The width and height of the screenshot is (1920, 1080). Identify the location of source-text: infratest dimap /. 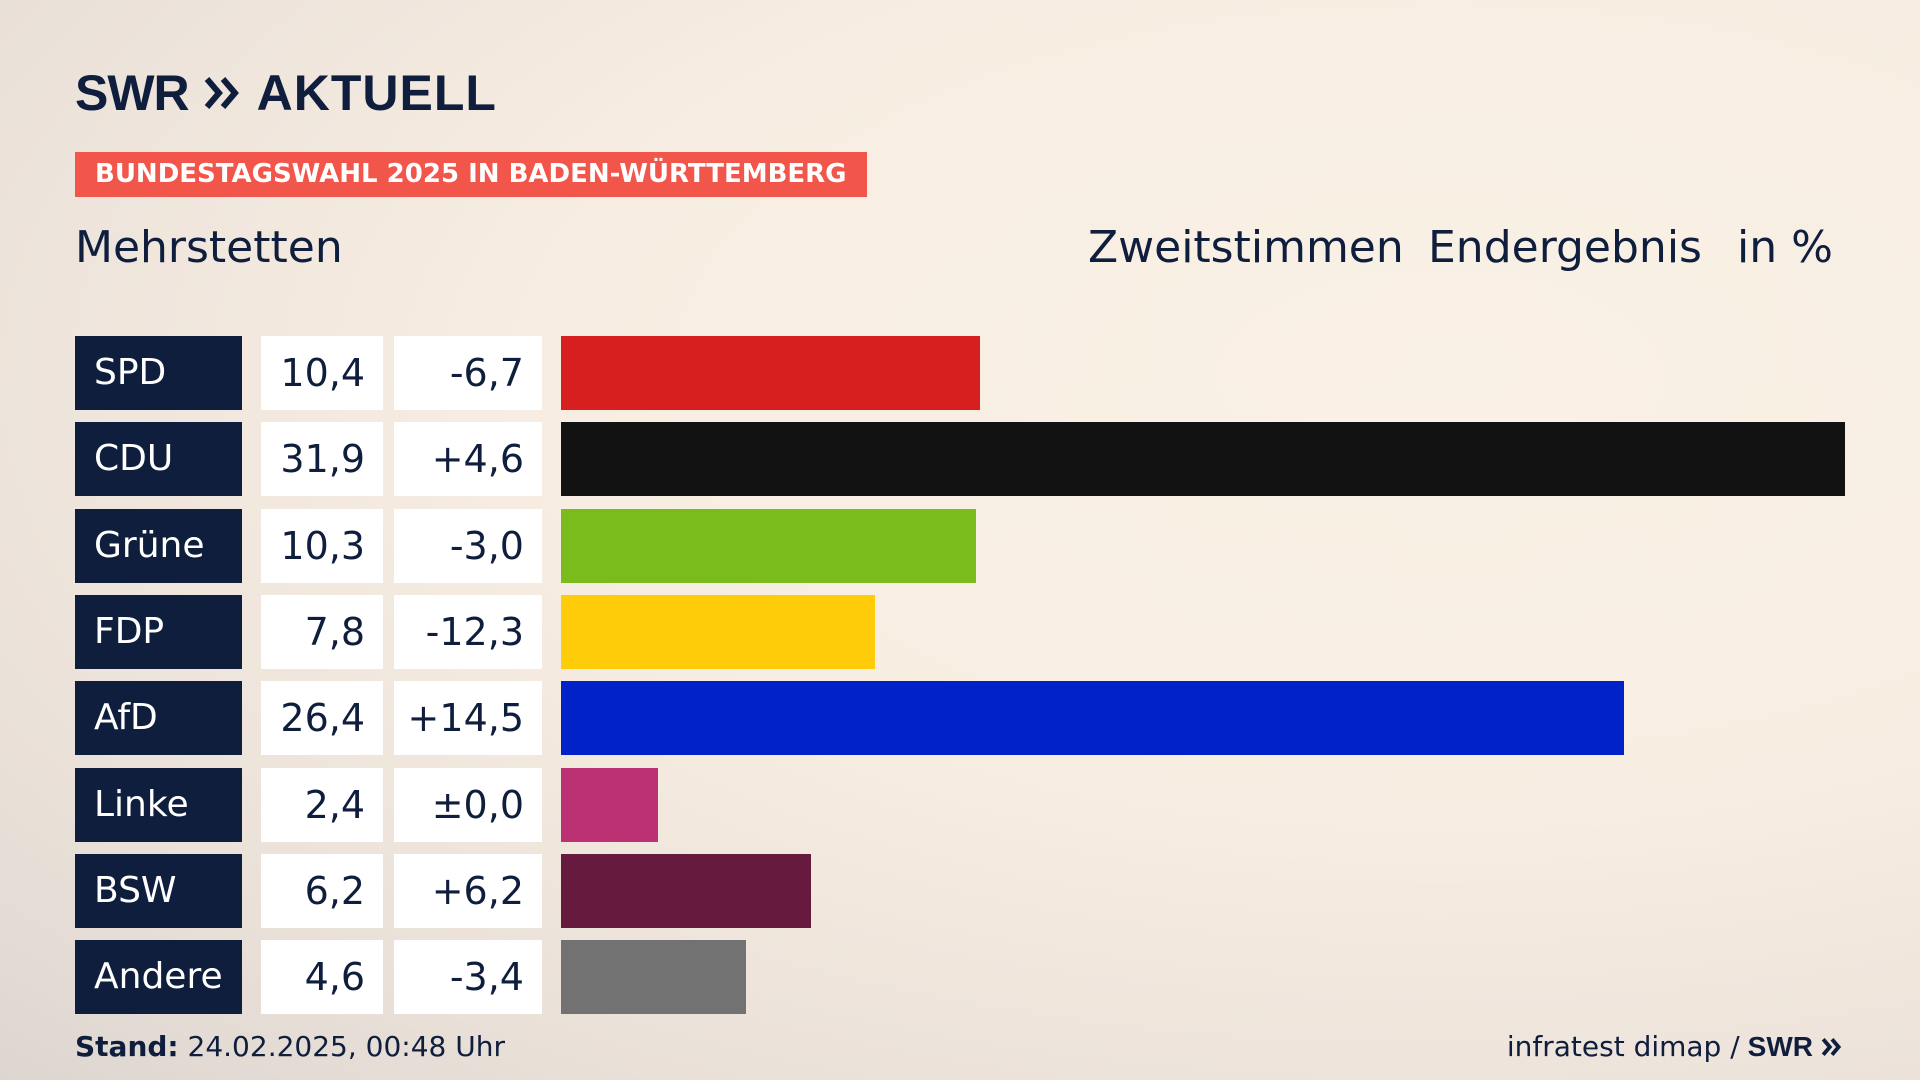
(1623, 1046).